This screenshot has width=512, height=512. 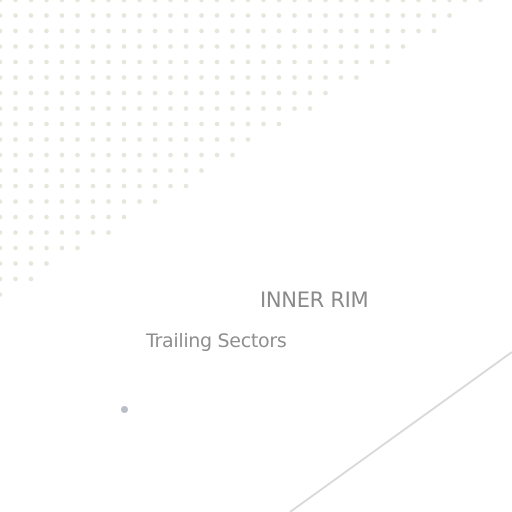 What do you see at coordinates (124, 409) in the screenshot?
I see `marker-dot` at bounding box center [124, 409].